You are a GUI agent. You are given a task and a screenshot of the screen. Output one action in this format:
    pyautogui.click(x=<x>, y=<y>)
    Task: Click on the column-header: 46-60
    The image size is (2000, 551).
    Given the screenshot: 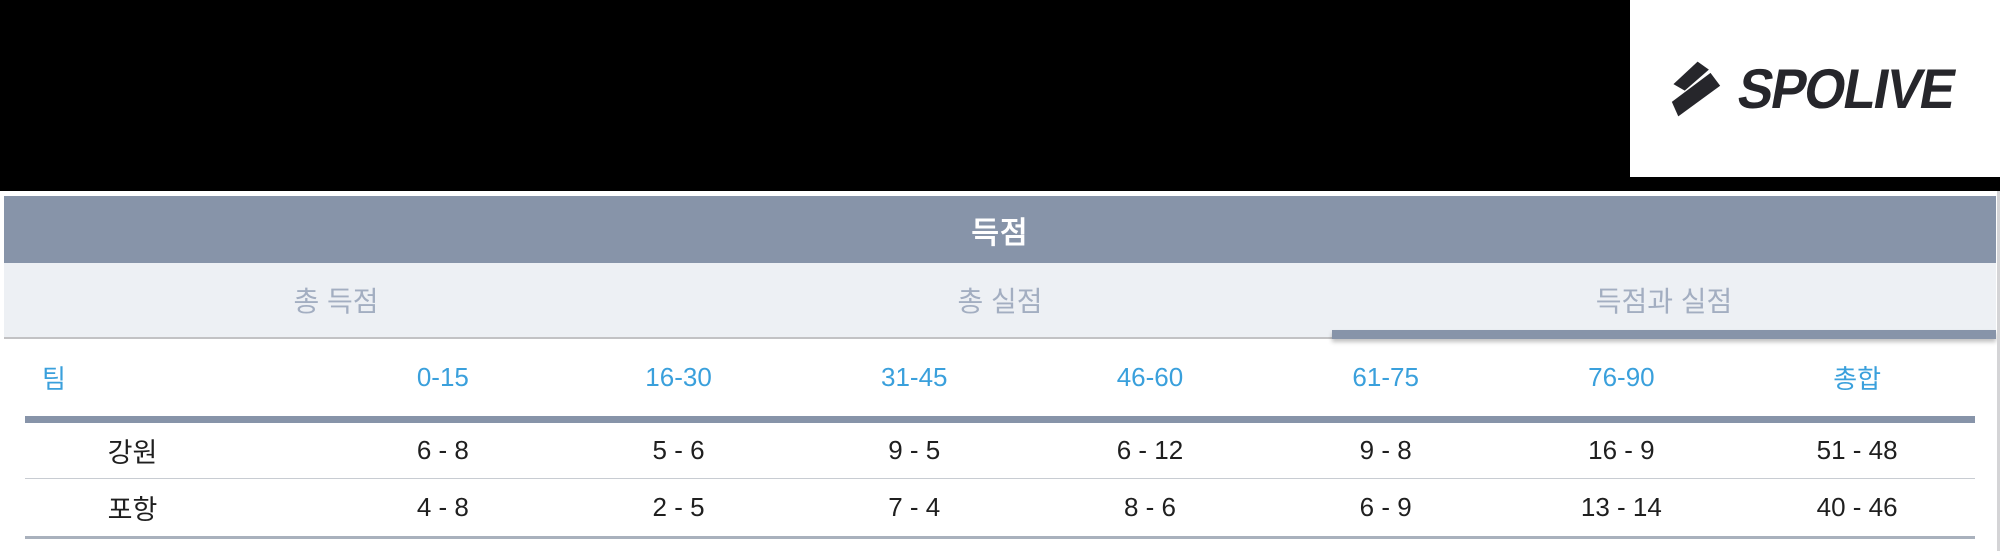 What is the action you would take?
    pyautogui.click(x=1150, y=376)
    